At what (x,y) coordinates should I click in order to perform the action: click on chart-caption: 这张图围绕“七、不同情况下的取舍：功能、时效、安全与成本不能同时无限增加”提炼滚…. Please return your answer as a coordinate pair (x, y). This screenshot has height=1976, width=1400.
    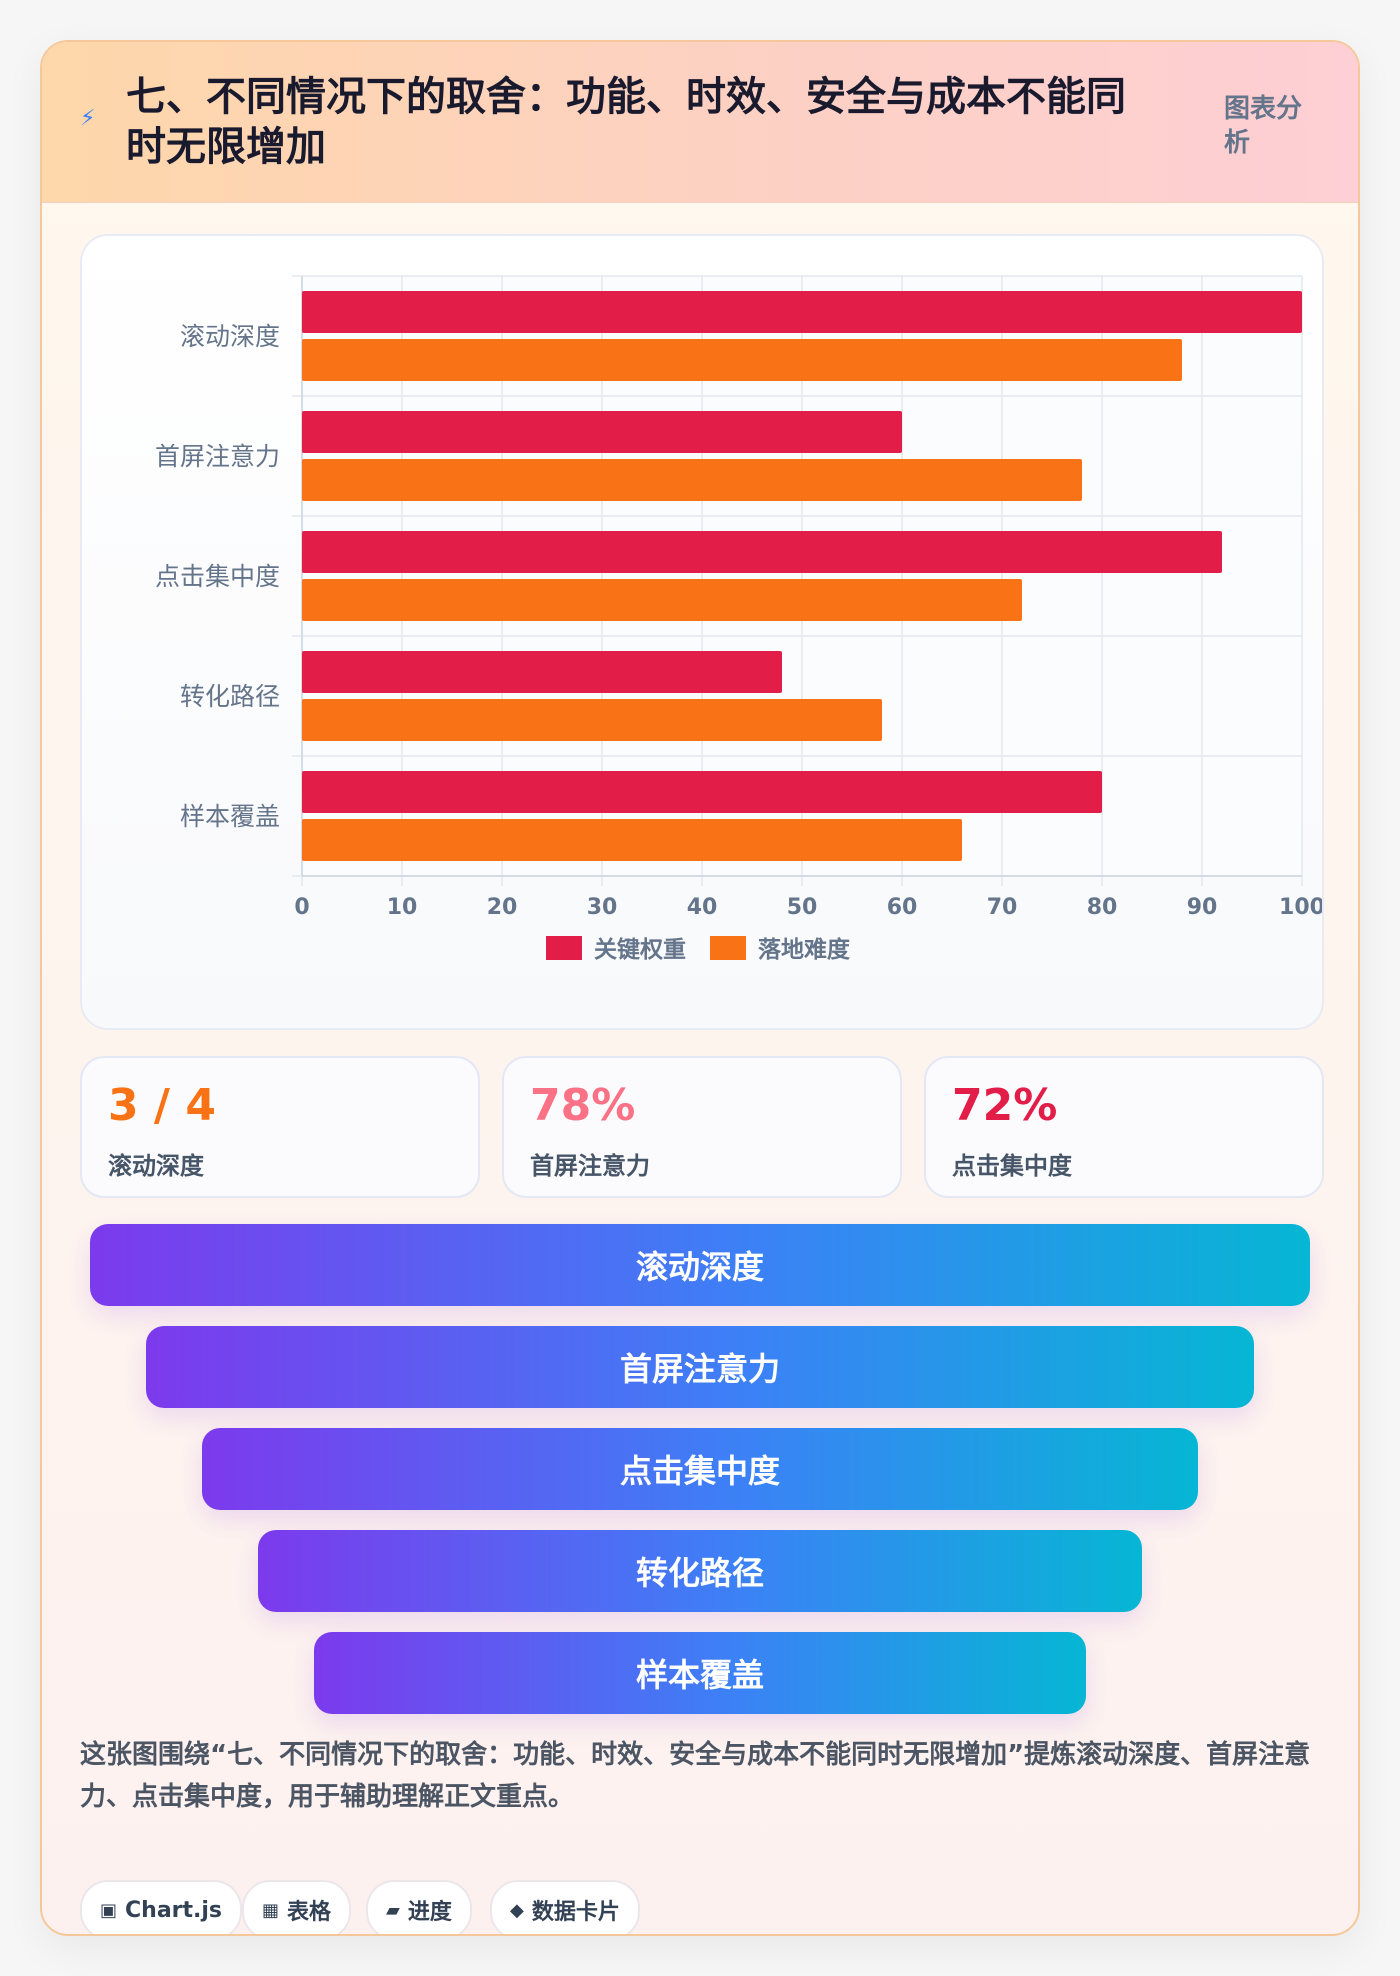
    Looking at the image, I should click on (695, 1776).